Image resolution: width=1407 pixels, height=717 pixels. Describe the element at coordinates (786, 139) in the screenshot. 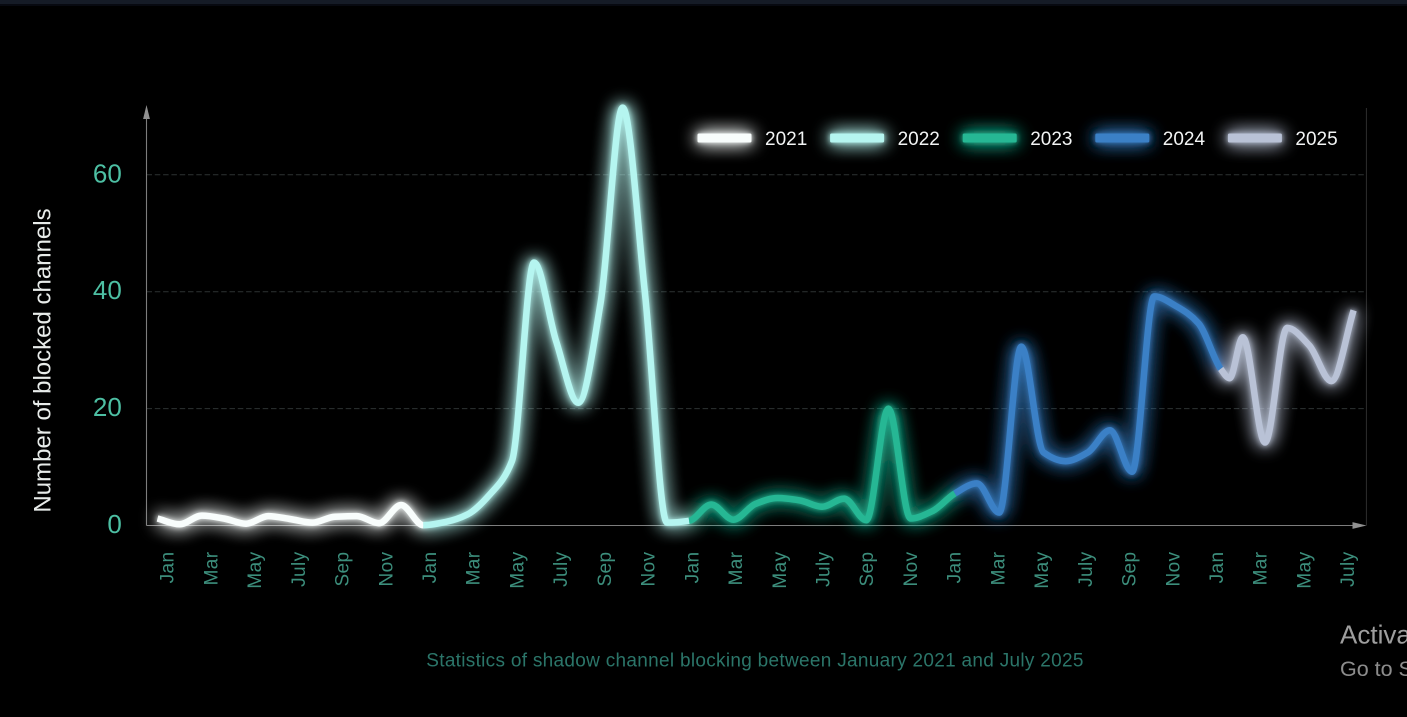

I see `svg-text: 2021` at that location.